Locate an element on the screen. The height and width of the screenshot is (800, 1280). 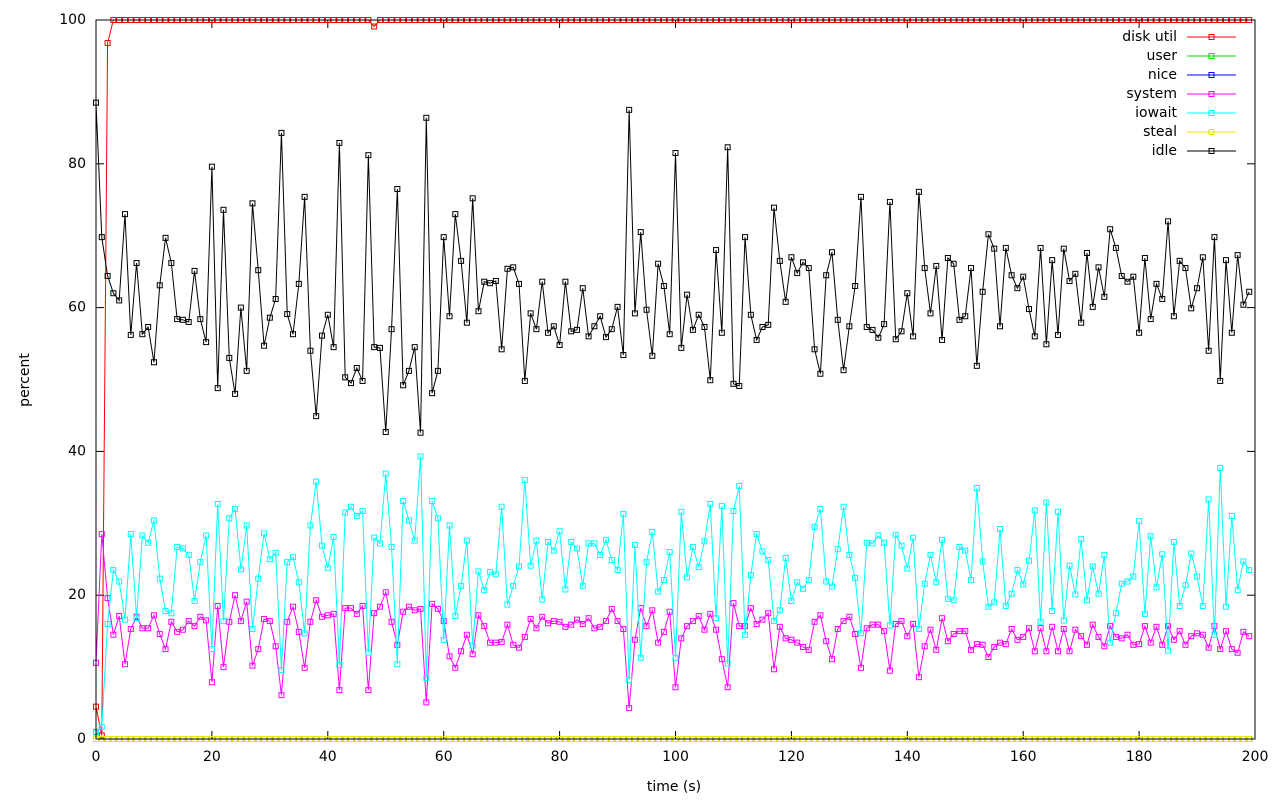
y-axis-title: percent is located at coordinates (25, 380).